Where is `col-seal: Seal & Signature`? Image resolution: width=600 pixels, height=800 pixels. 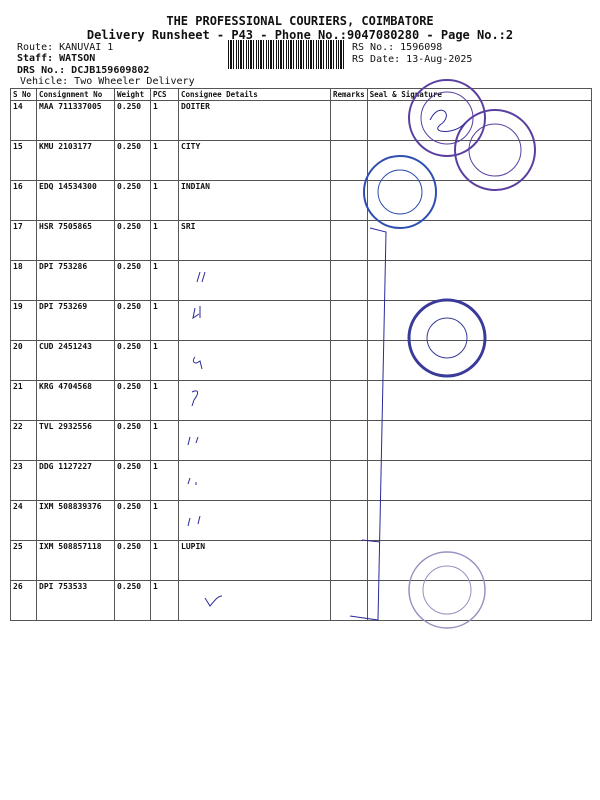 col-seal: Seal & Signature is located at coordinates (479, 94).